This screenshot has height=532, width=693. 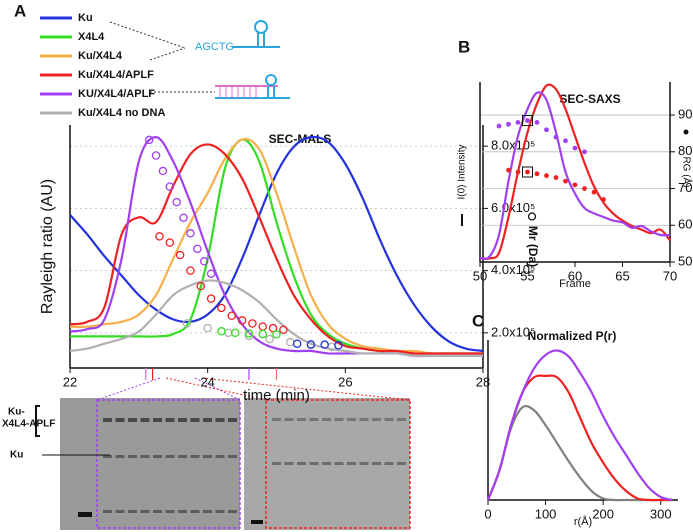 What do you see at coordinates (685, 187) in the screenshot?
I see `y2-tick-label: 70` at bounding box center [685, 187].